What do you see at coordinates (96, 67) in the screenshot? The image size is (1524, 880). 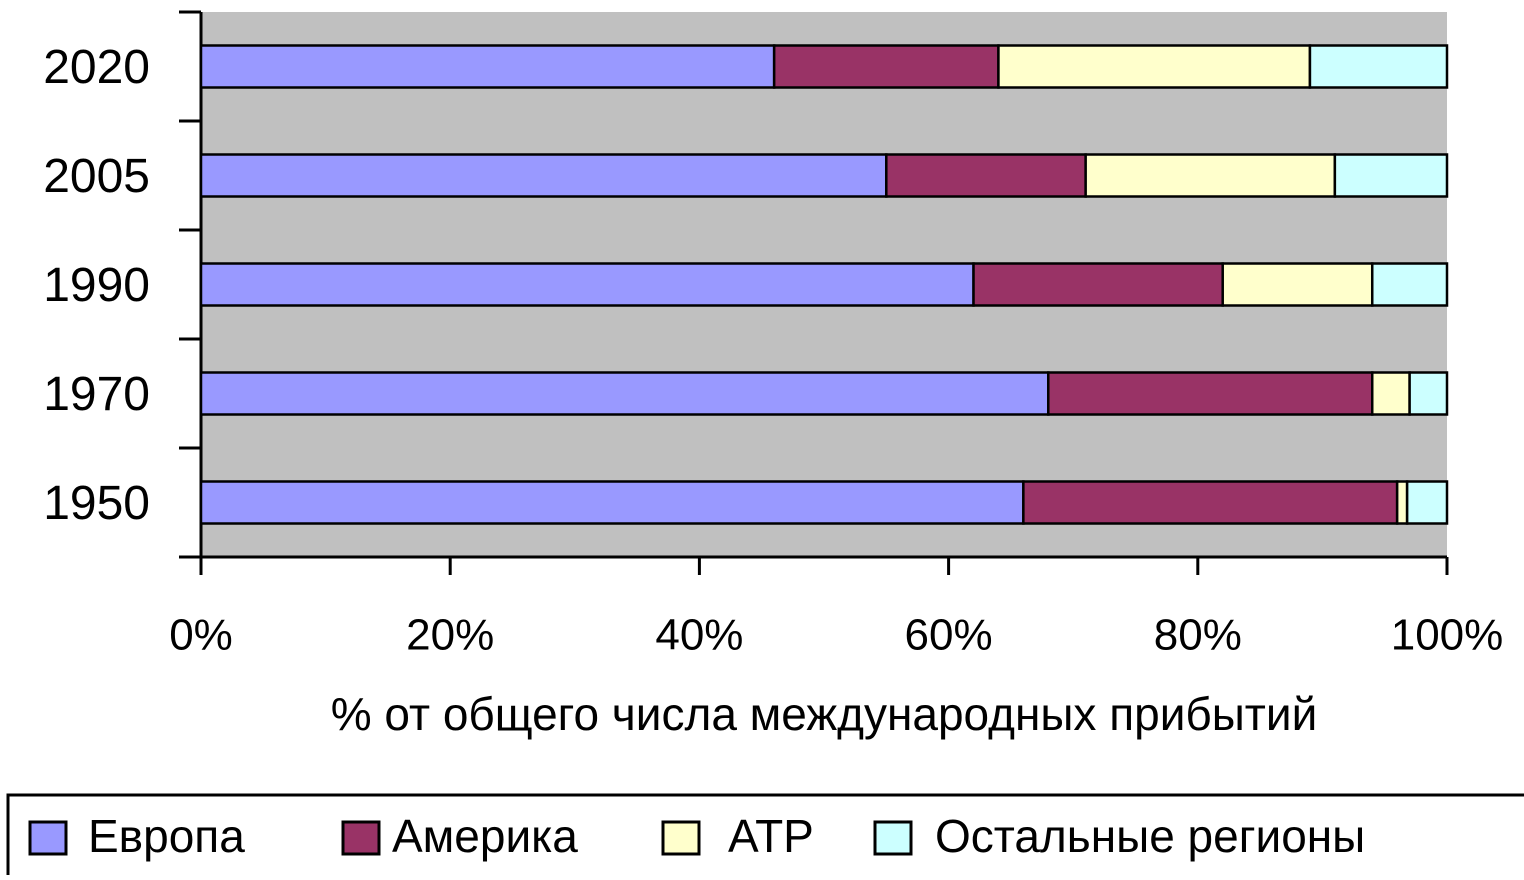 I see `y-tick-label: 2020` at bounding box center [96, 67].